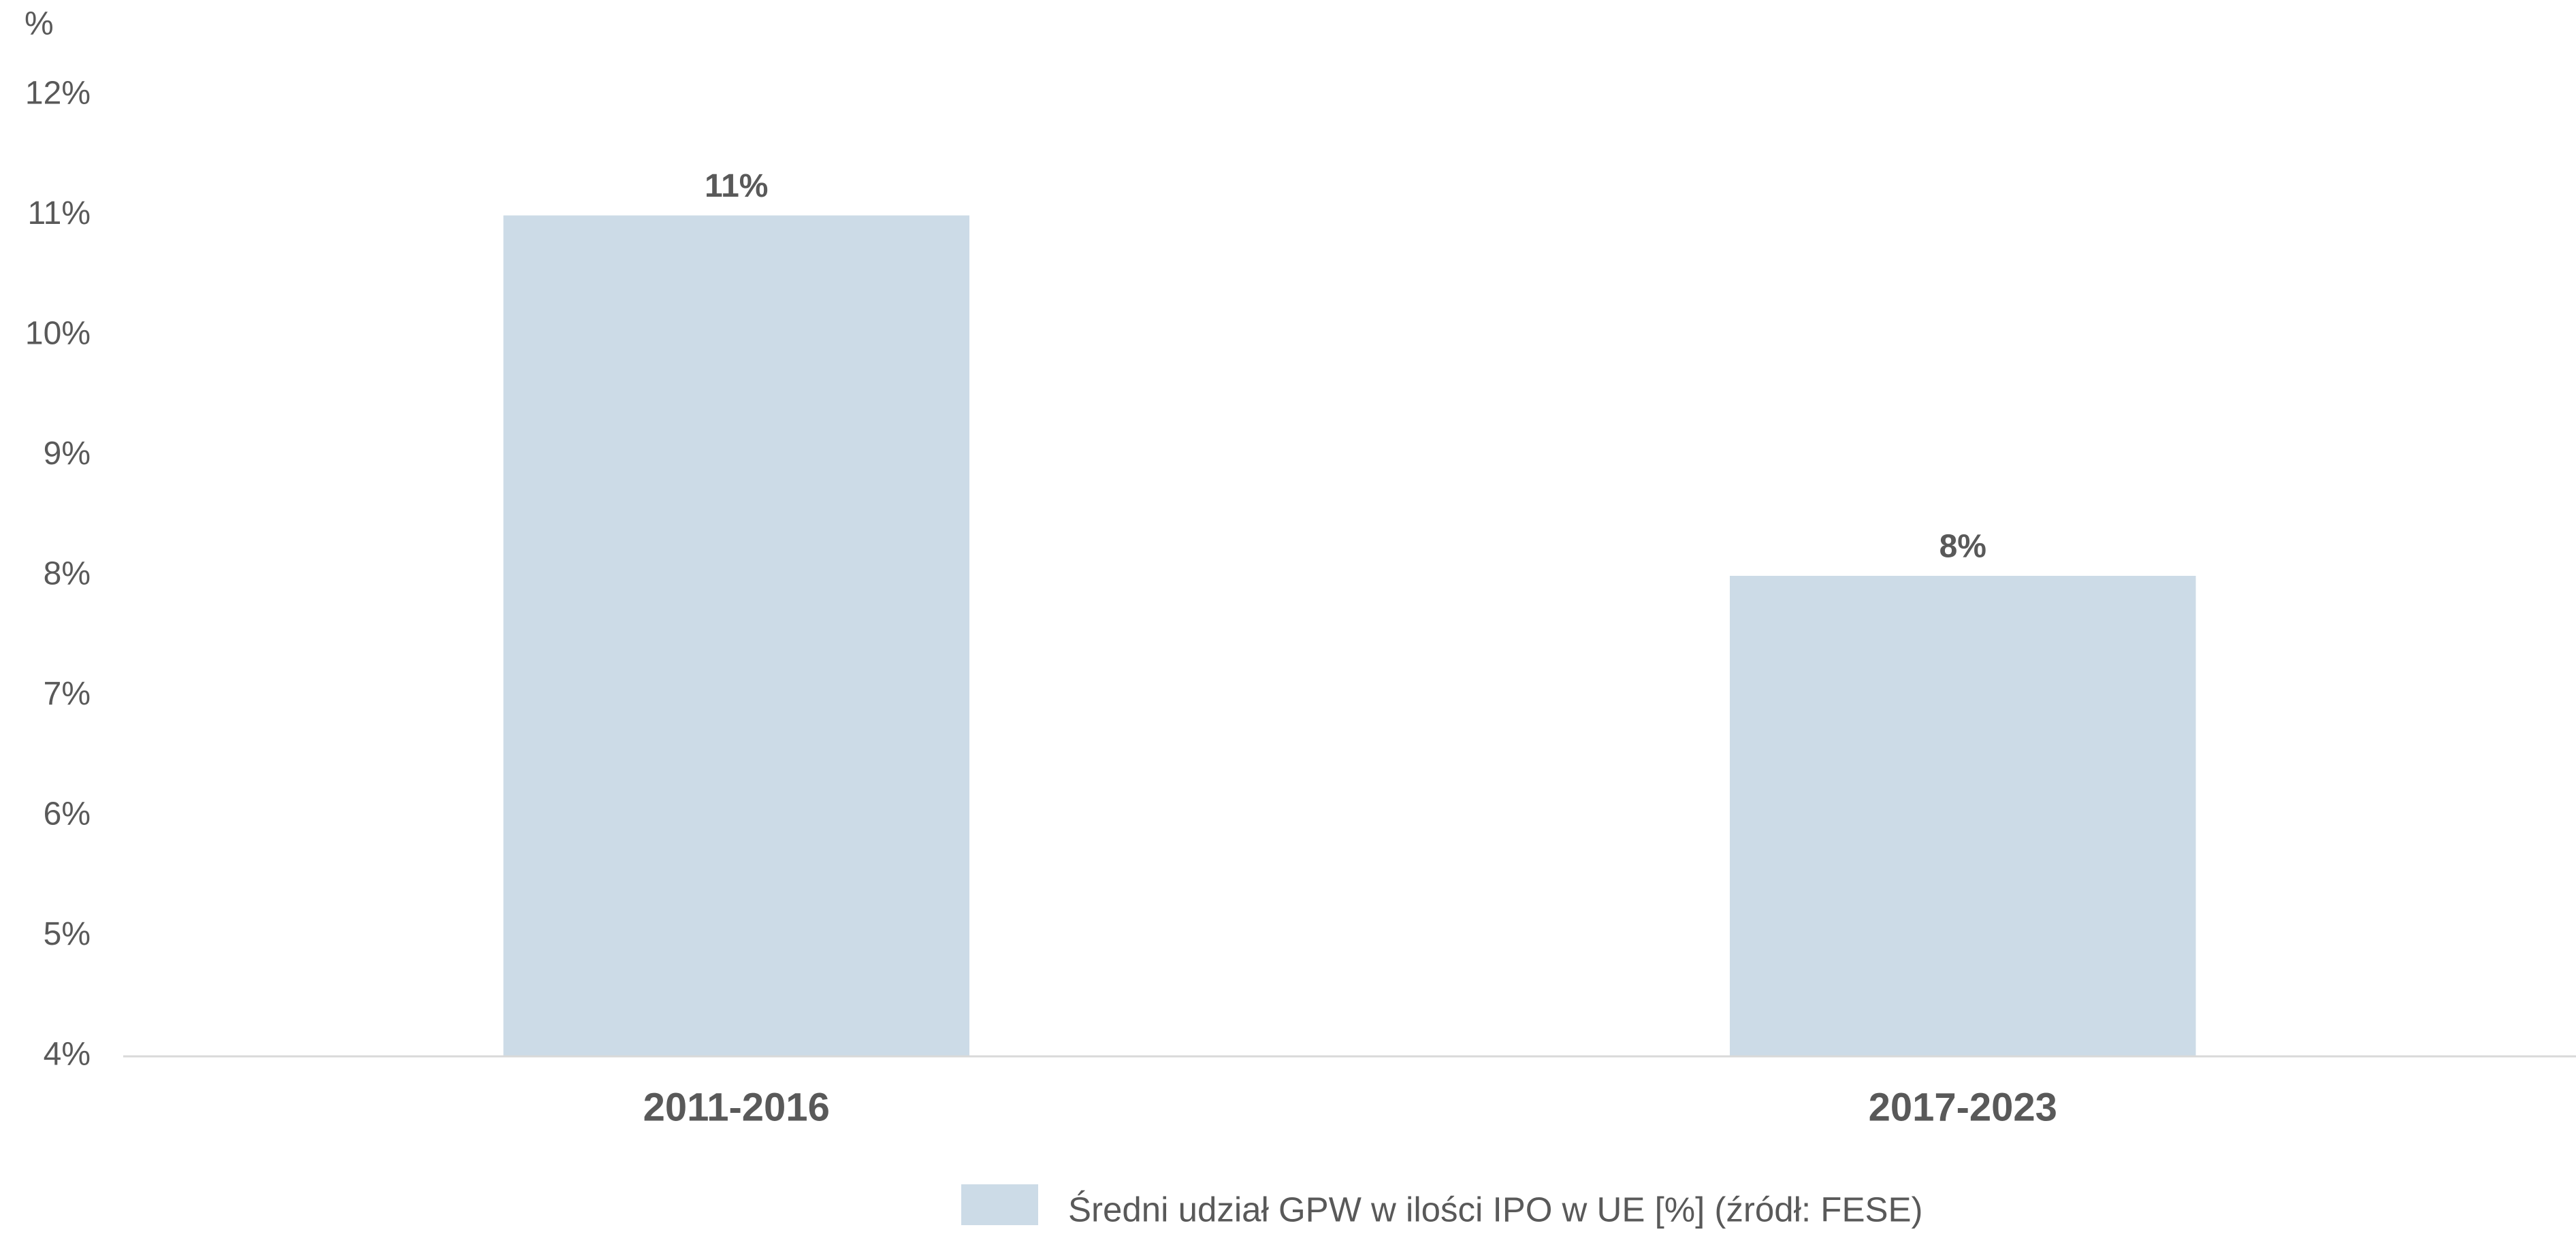 The height and width of the screenshot is (1234, 2576). What do you see at coordinates (58, 334) in the screenshot?
I see `y-tick-label: 10%` at bounding box center [58, 334].